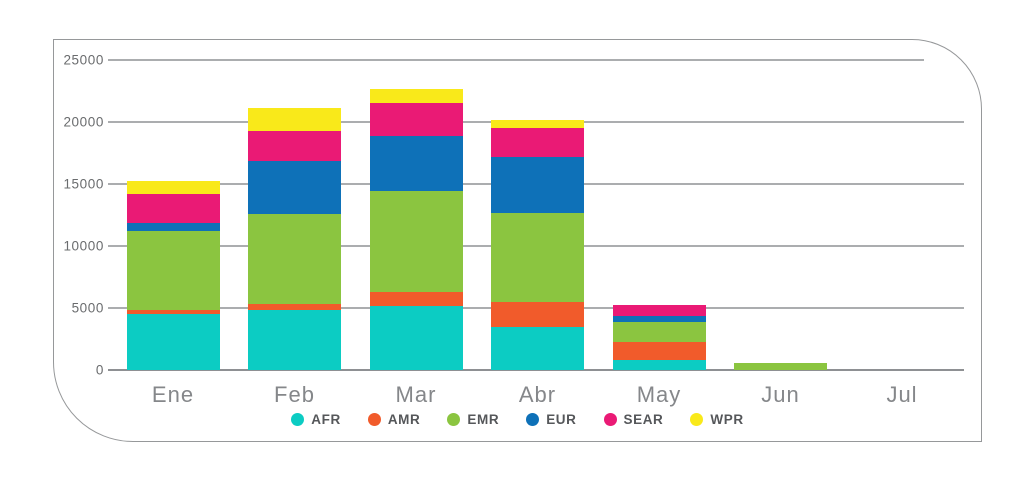  I want to click on bar-segment-eur-may, so click(659, 319).